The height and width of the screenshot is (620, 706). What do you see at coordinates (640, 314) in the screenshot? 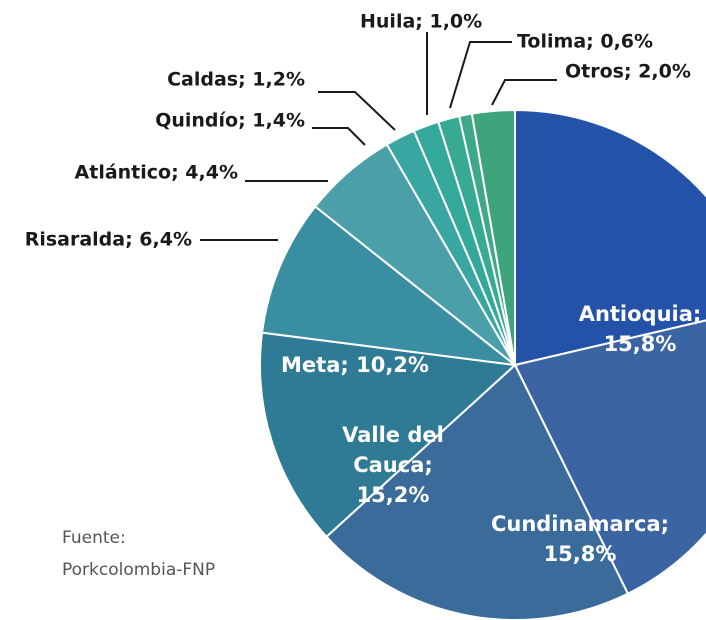
I see `slice-label: Antioquia;` at bounding box center [640, 314].